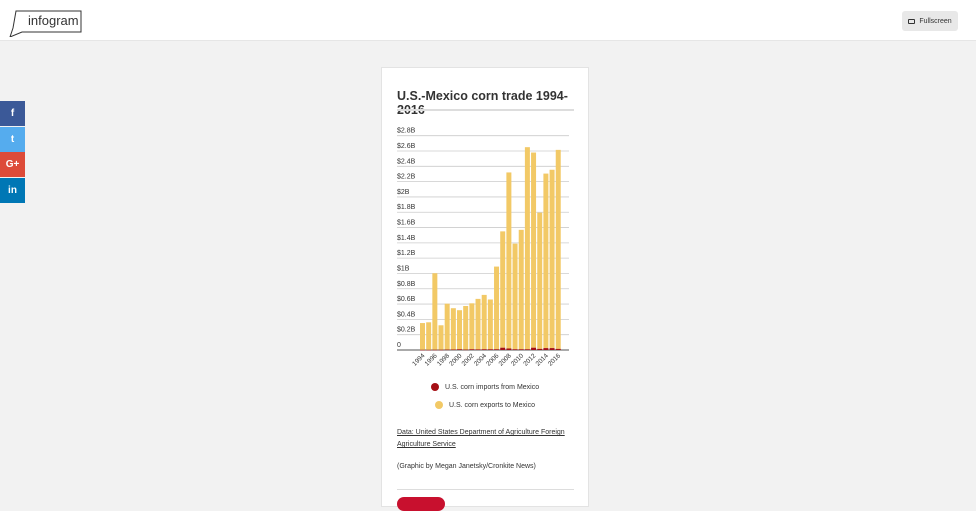  I want to click on bar-exports-2003, so click(478, 324).